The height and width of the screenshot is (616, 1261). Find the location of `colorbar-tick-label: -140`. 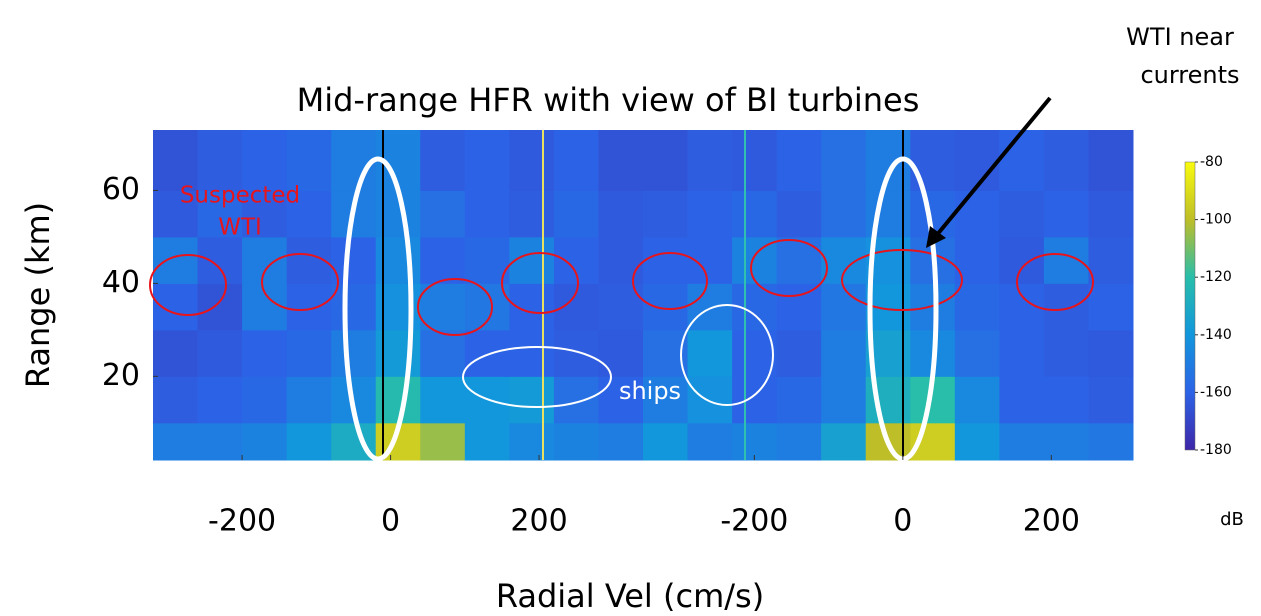

colorbar-tick-label: -140 is located at coordinates (1216, 335).